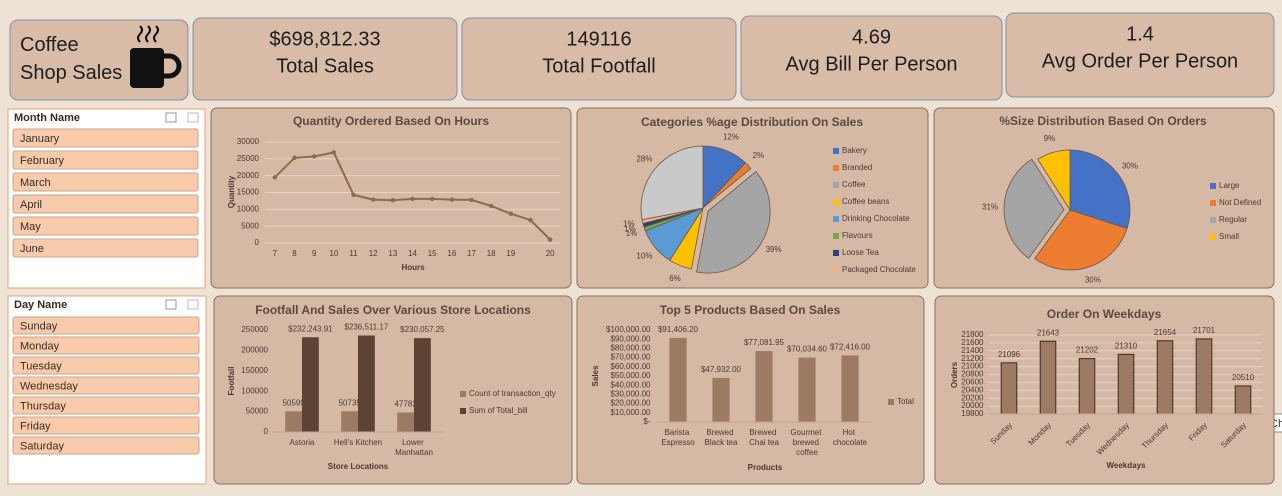 The image size is (1282, 496). What do you see at coordinates (35, 183) in the screenshot?
I see `slicer-item-label: March` at bounding box center [35, 183].